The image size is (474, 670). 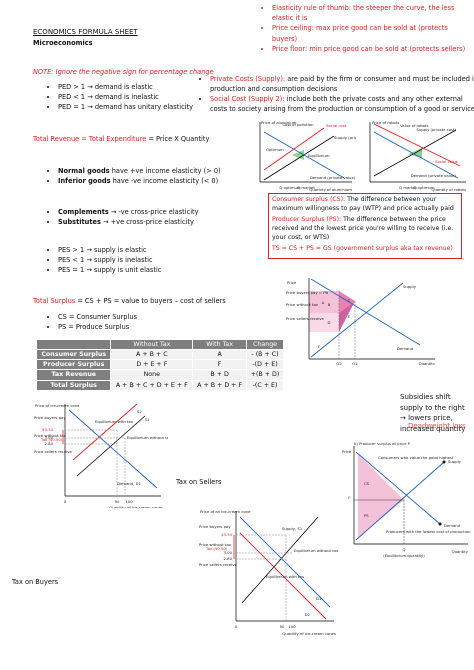 What do you see at coordinates (309, 199) in the screenshot?
I see `term: Consumer surplus (CS):` at bounding box center [309, 199].